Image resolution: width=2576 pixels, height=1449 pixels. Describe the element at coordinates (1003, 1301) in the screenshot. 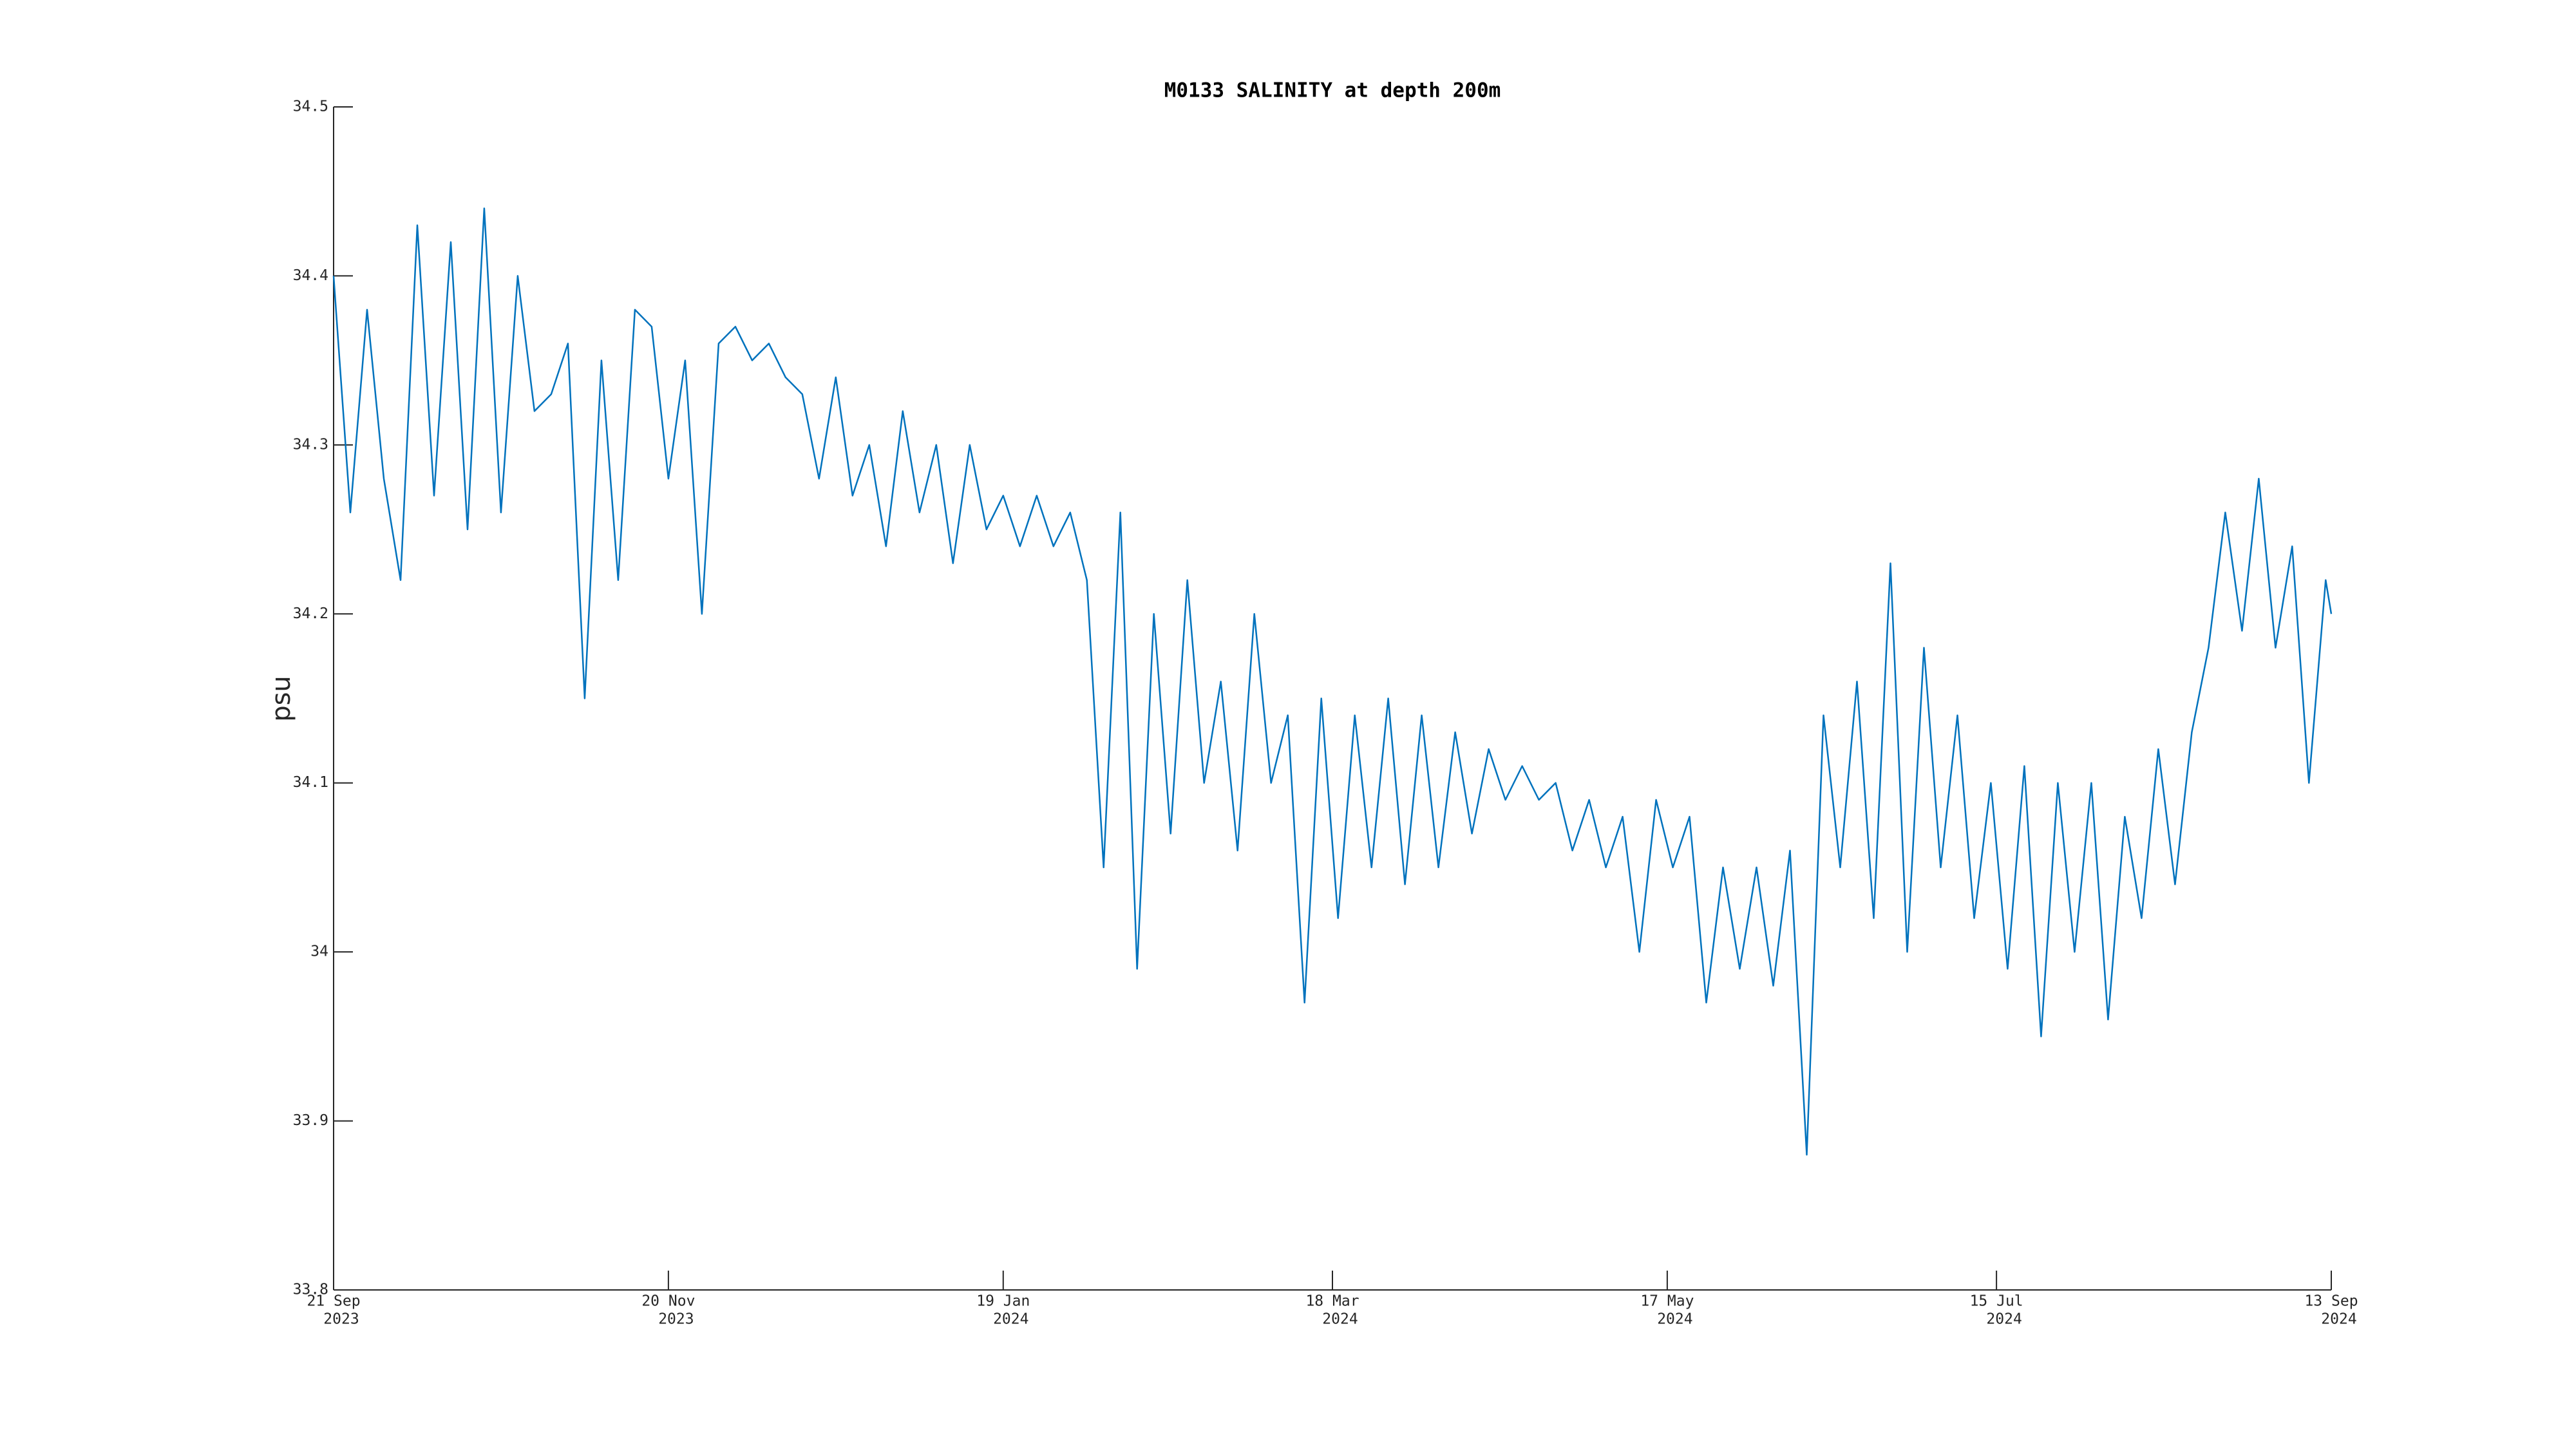

I see `x-tick-label: 19 Jan` at that location.